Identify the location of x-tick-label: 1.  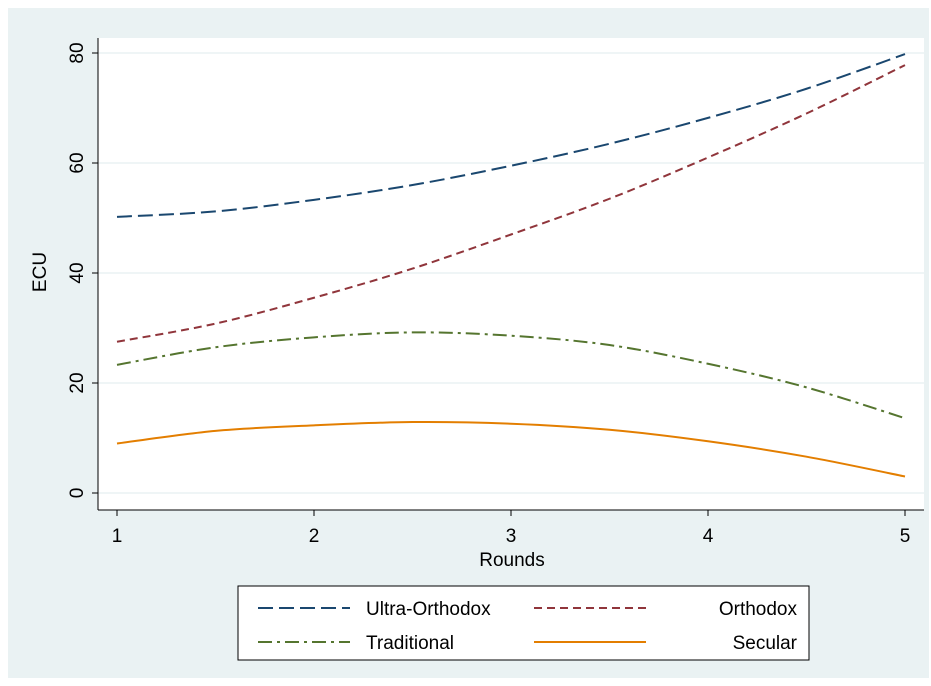
(117, 536).